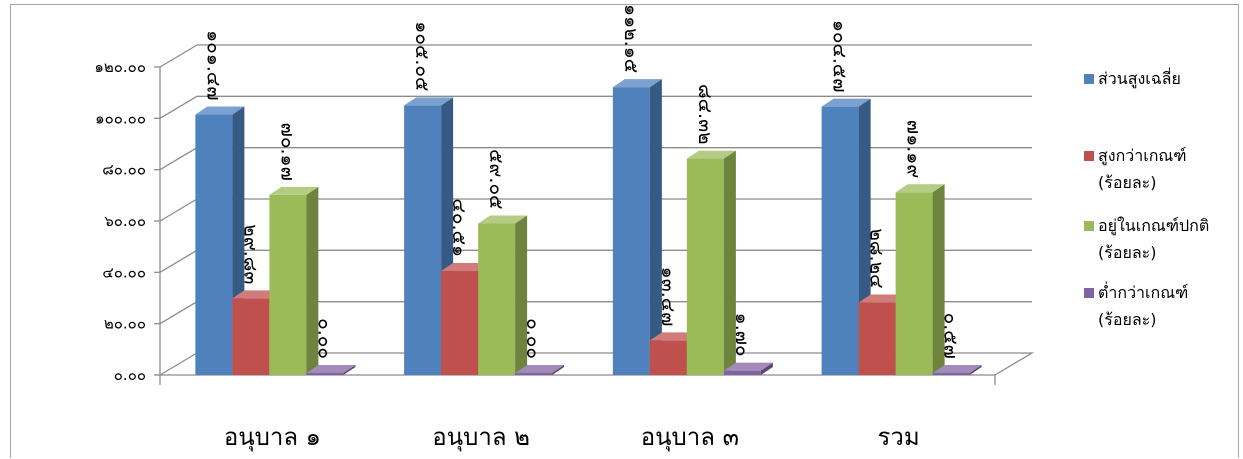 Image resolution: width=1243 pixels, height=459 pixels. I want to click on y-axis-ticks: ๐.๐๐ ๒๐.๐๐ ๔๐.๐๐ ๖๐.๐๐ ๘๐.๐๐ ๑๐๐.๐๐ ๑๒๐.๐๐, so click(127, 221).